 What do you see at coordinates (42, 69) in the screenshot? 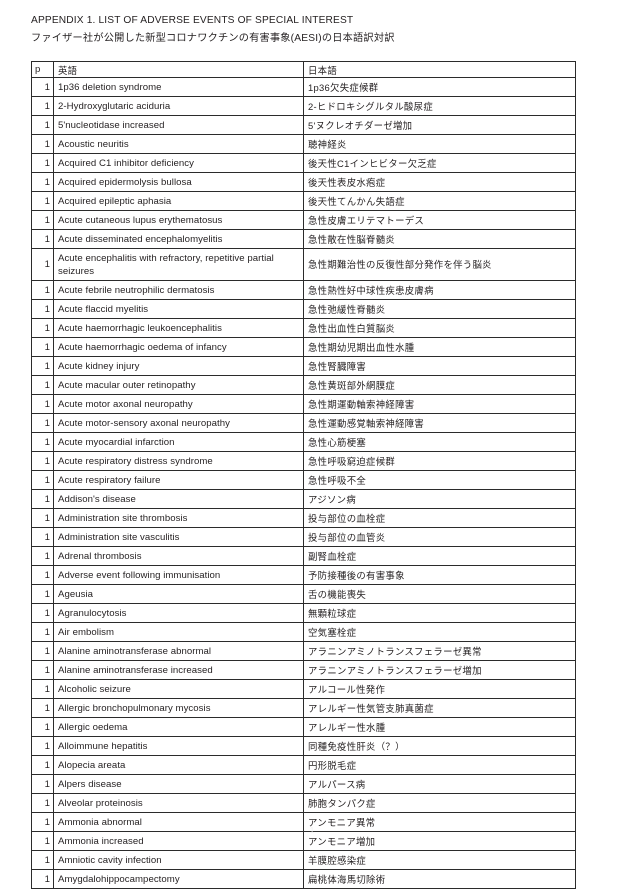
I see `column-header-p: p` at bounding box center [42, 69].